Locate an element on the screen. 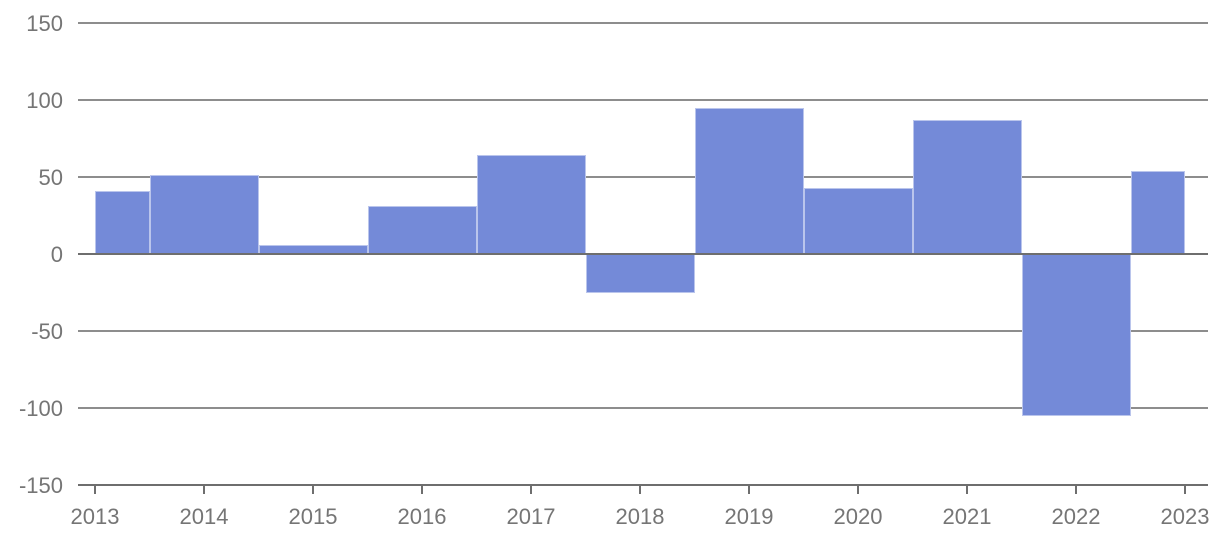  y-axis-label-0: 0 is located at coordinates (56, 254).